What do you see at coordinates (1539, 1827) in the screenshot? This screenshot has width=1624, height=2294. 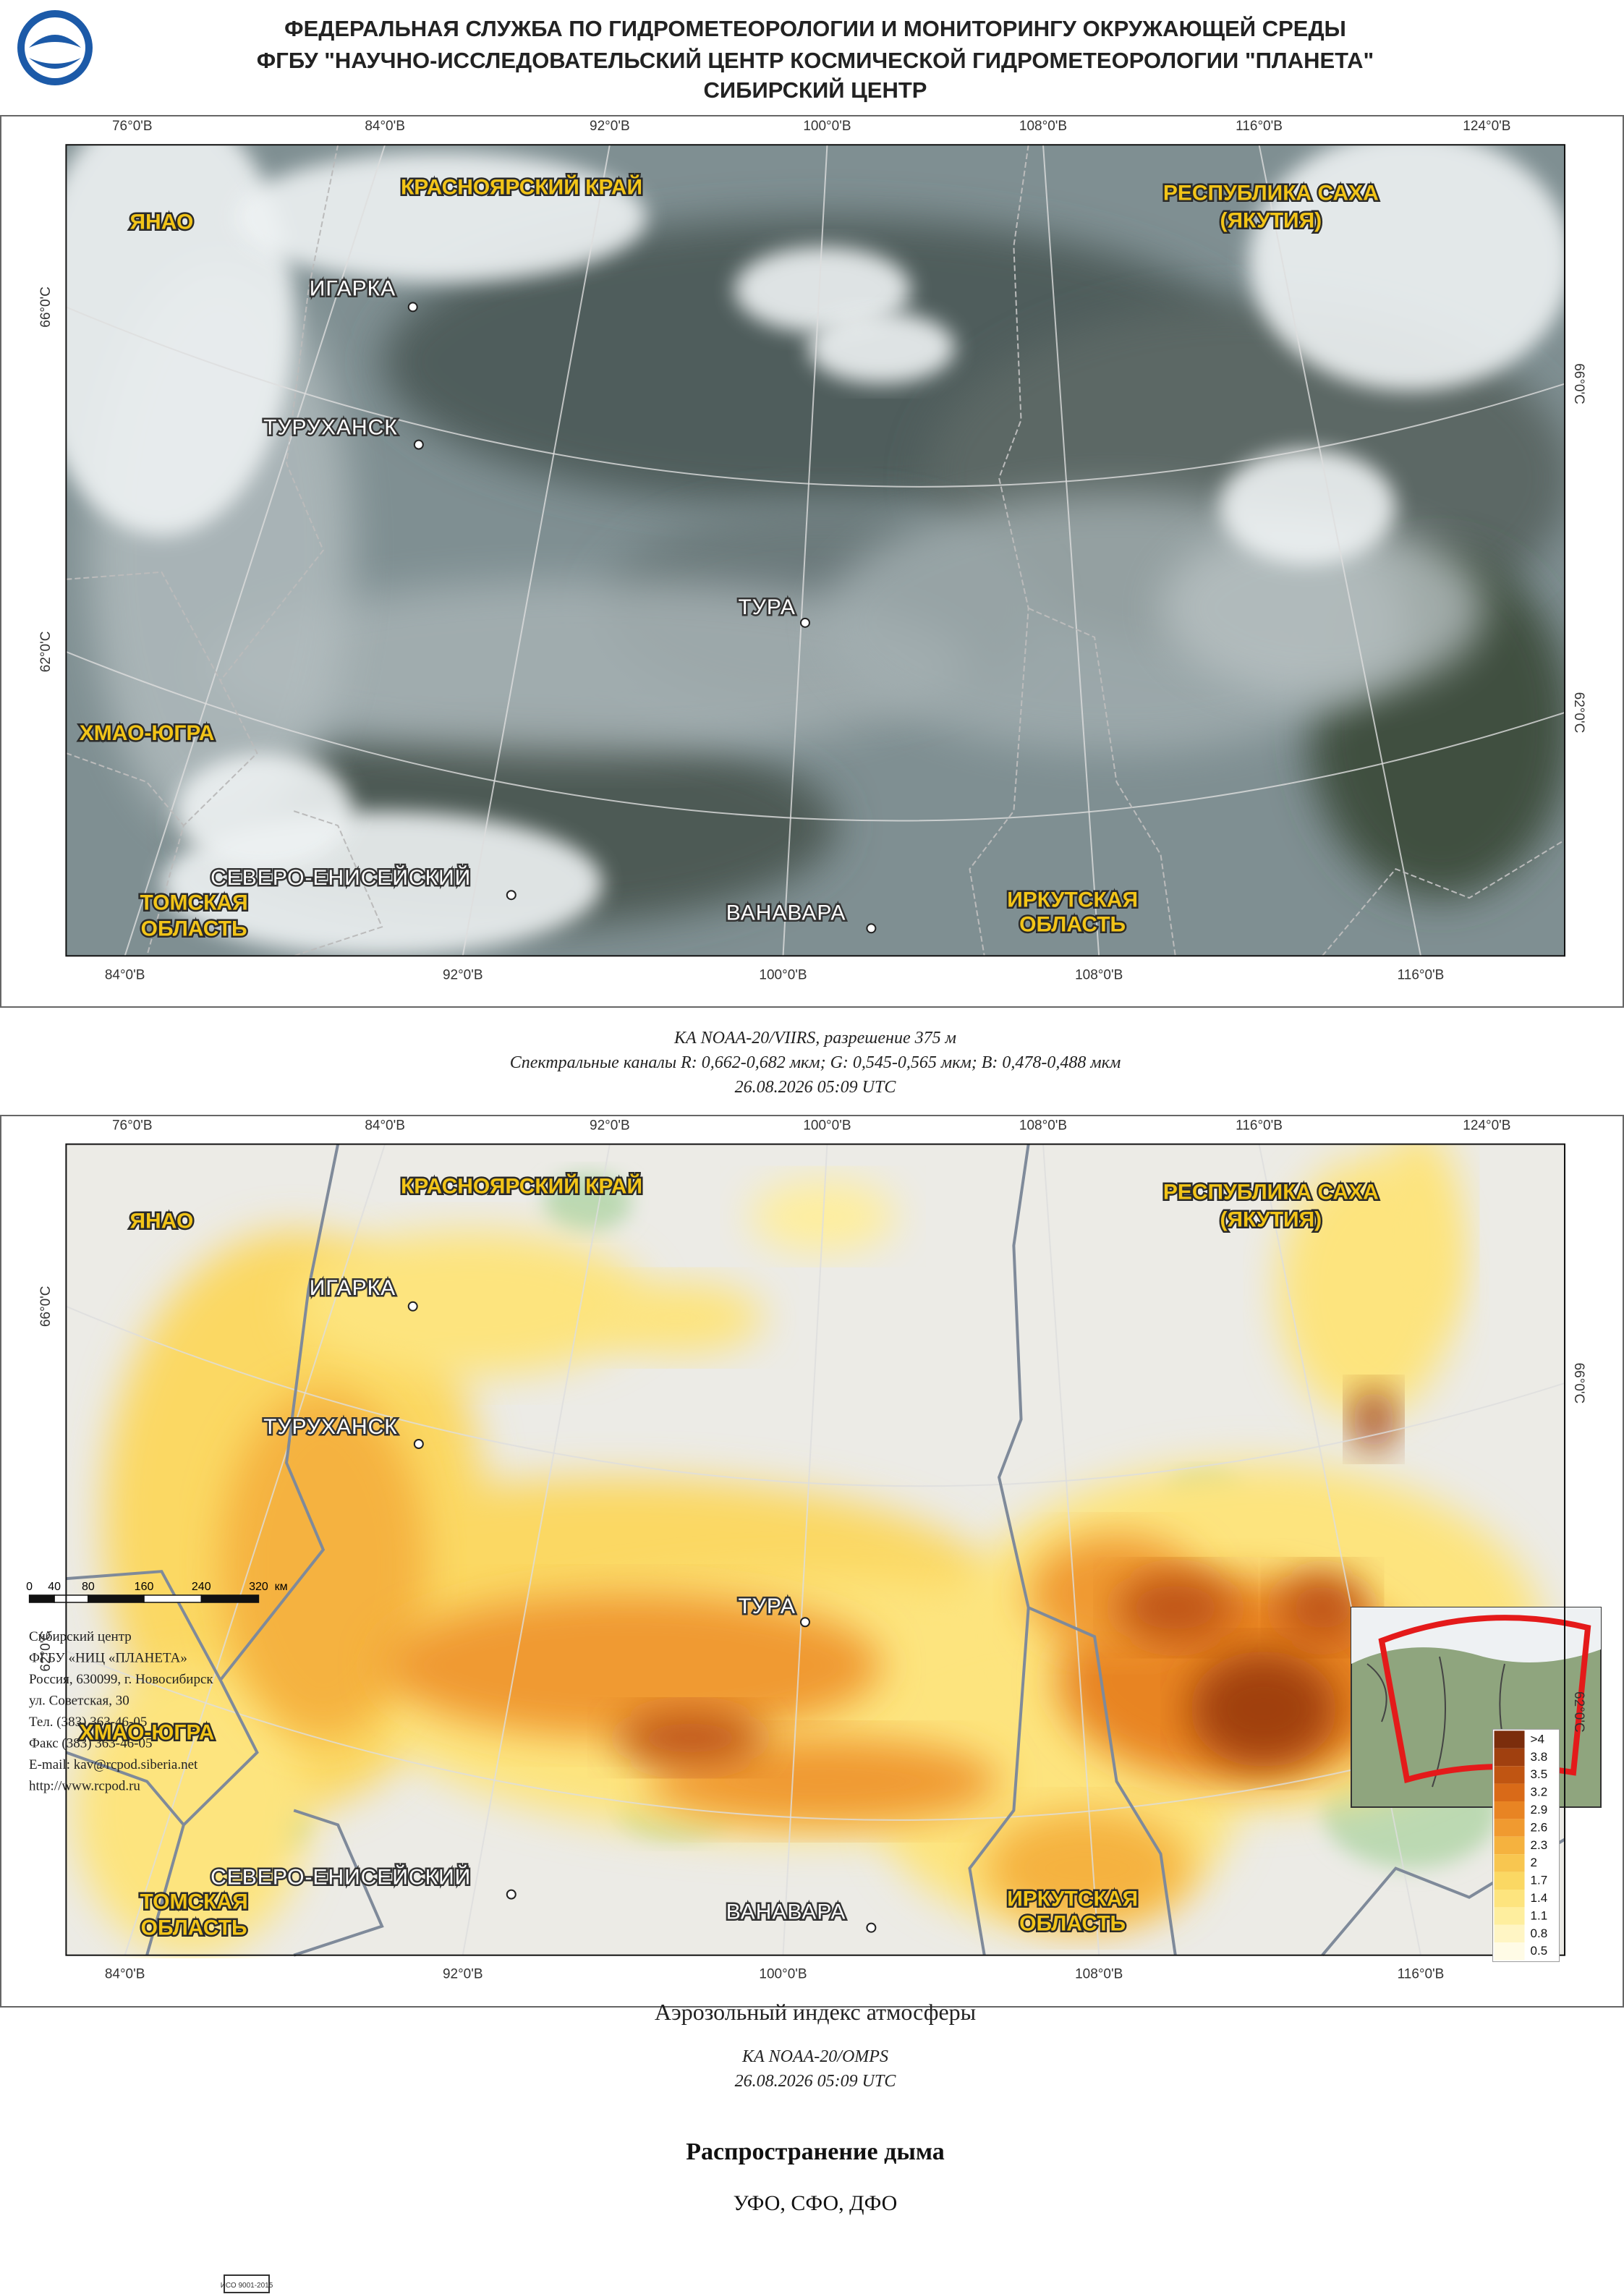 I see `legend-label: 2.6` at bounding box center [1539, 1827].